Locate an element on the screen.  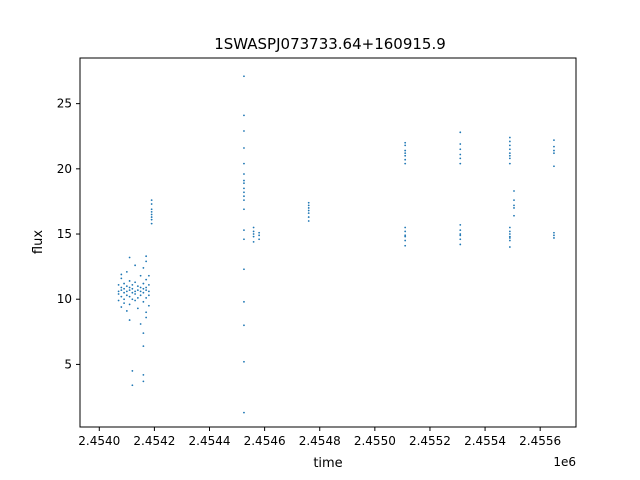
x-tick-label: 2.4556 is located at coordinates (540, 441).